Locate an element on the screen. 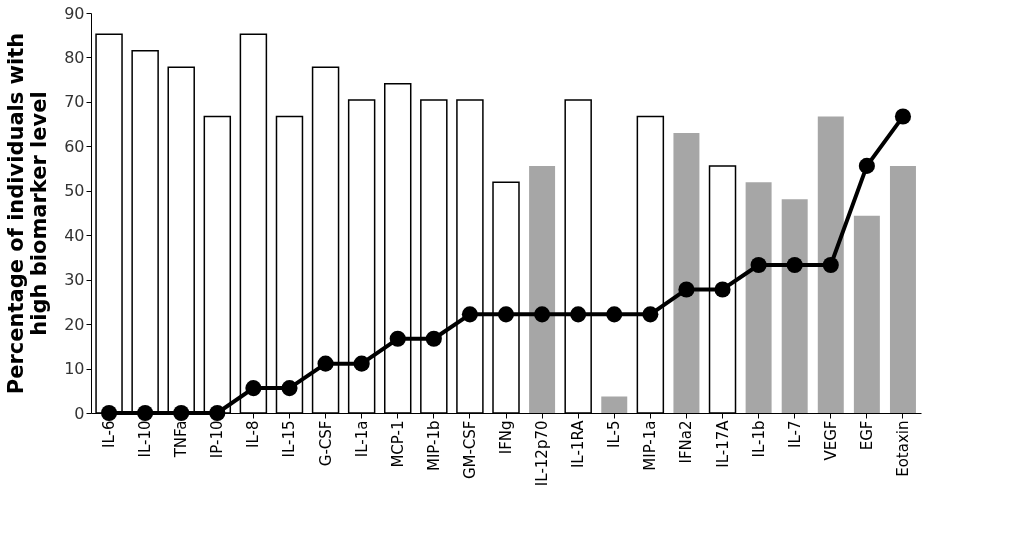 The height and width of the screenshot is (548, 1021). x-tick-label: MIP-1b is located at coordinates (433, 446).